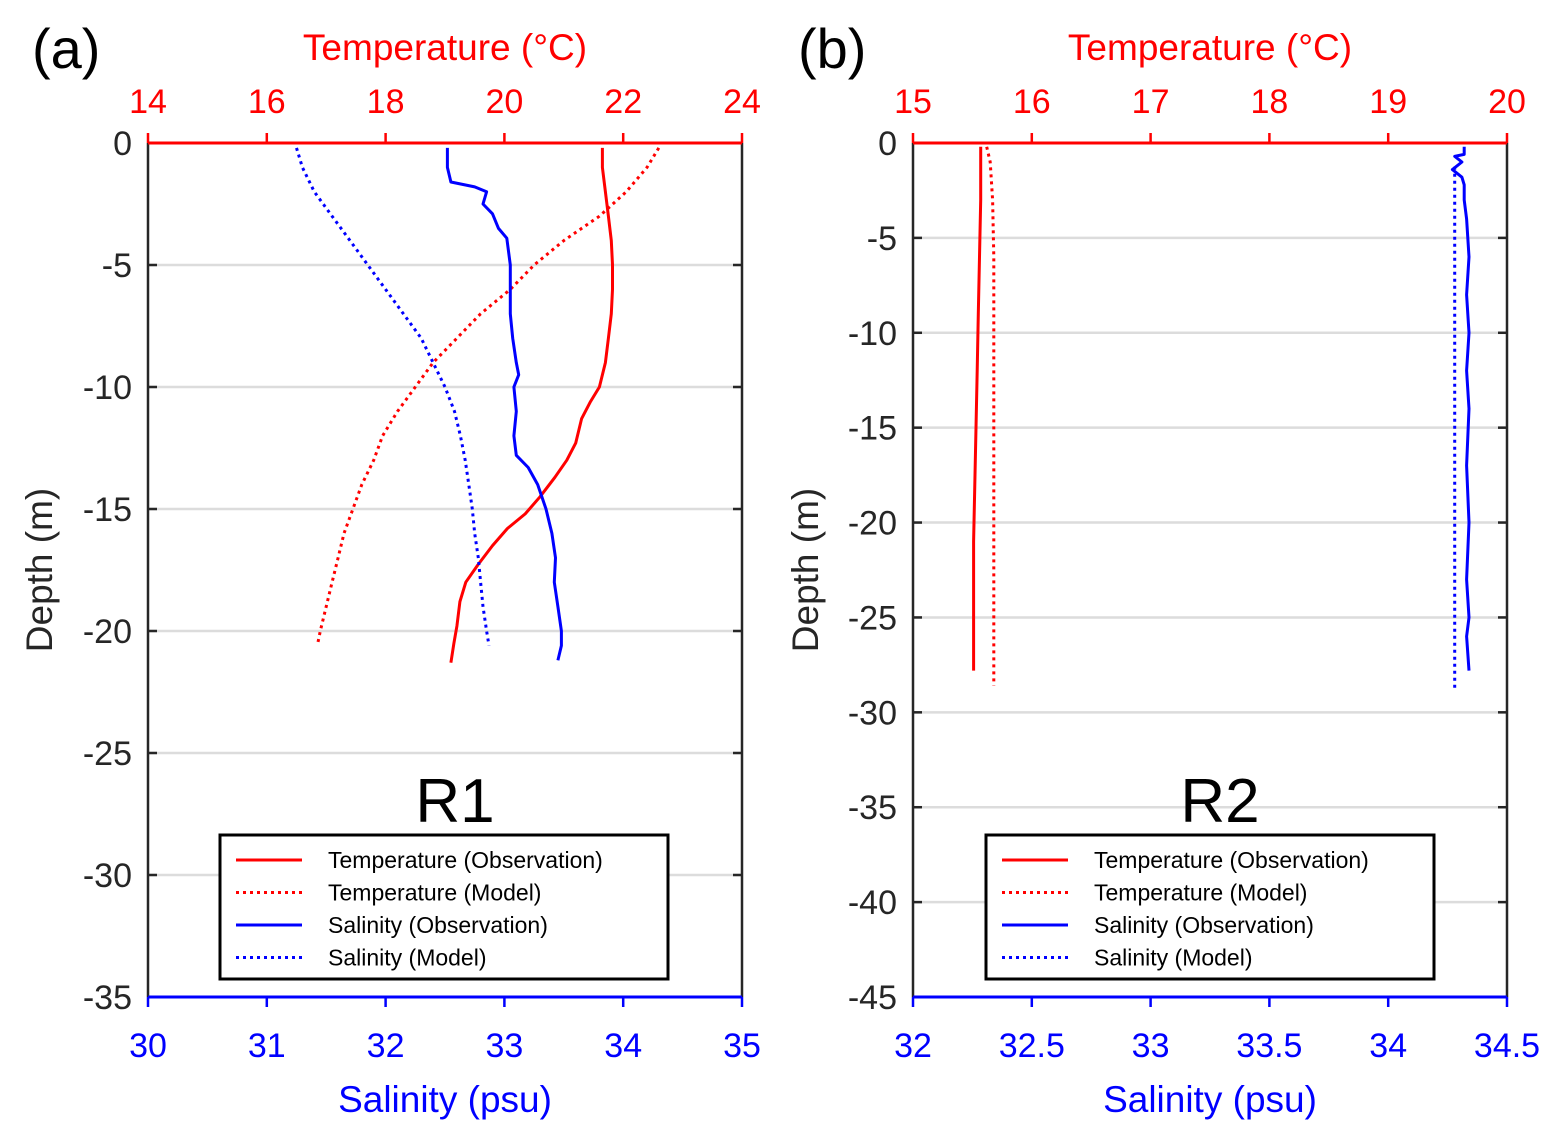 Image resolution: width=1565 pixels, height=1139 pixels. Describe the element at coordinates (454, 801) in the screenshot. I see `station-label: R1` at that location.